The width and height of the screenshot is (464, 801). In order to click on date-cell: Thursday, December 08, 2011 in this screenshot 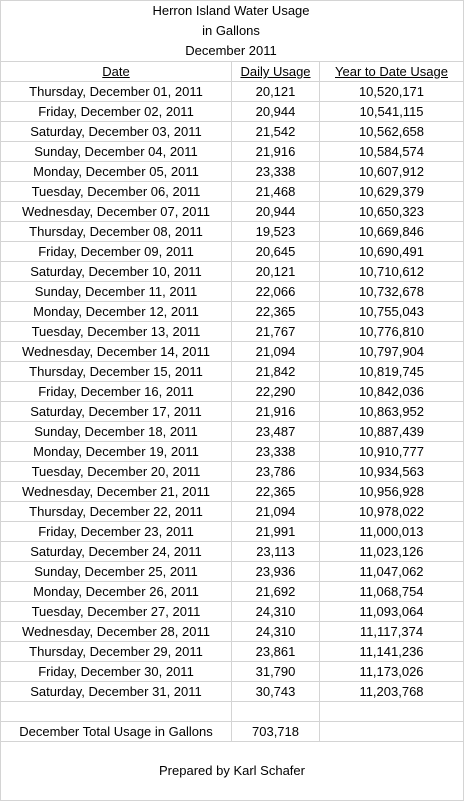, I will do `click(116, 231)`.